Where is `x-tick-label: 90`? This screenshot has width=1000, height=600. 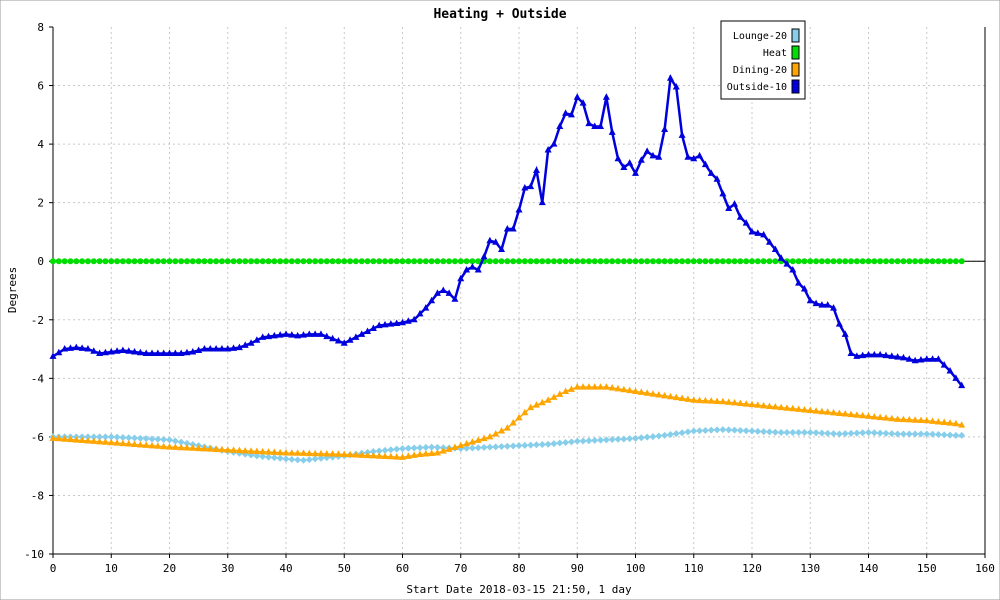
x-tick-label: 90 is located at coordinates (577, 568).